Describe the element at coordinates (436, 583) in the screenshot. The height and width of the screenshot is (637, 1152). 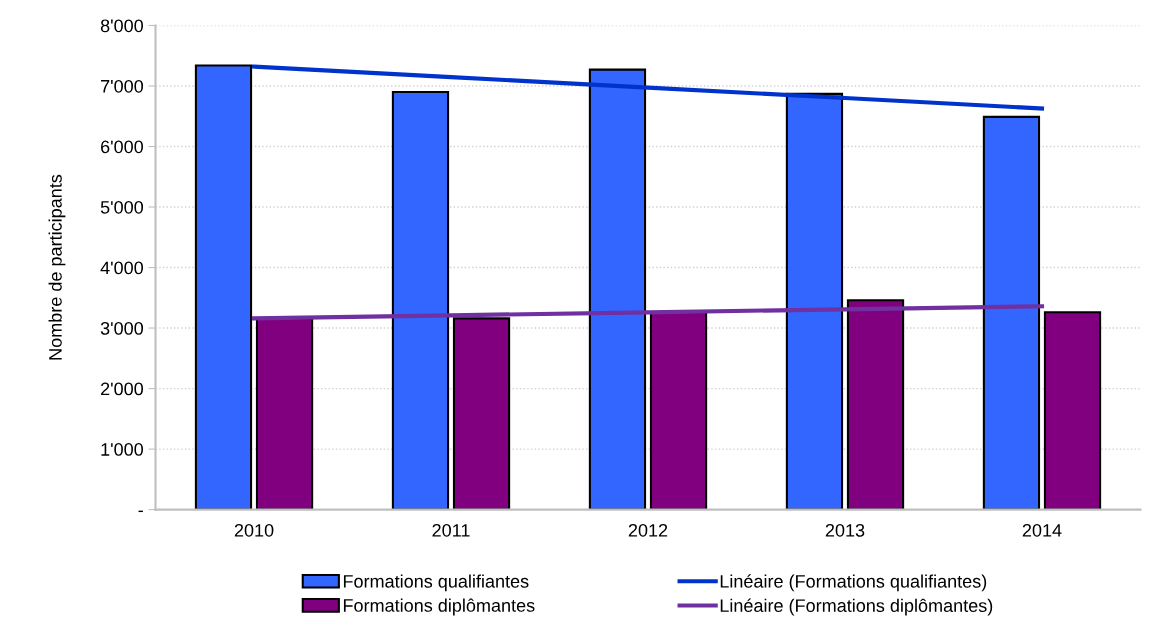
I see `legend-label: Formations qualifiantes` at that location.